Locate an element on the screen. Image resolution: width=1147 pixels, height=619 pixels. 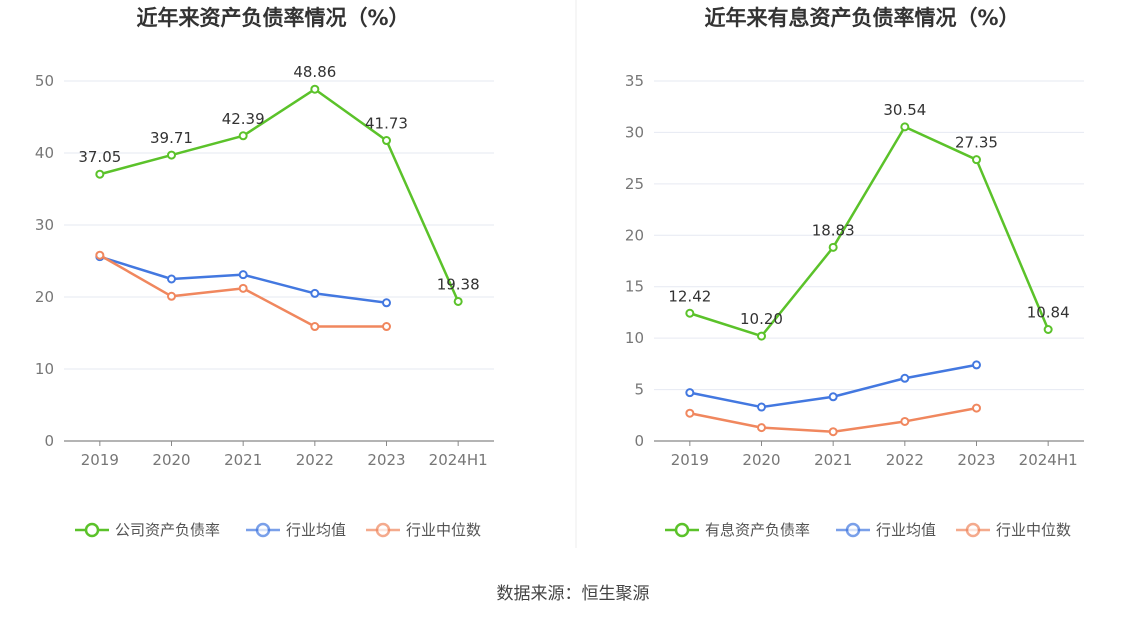
y-tick-label: 50 is located at coordinates (44, 81).